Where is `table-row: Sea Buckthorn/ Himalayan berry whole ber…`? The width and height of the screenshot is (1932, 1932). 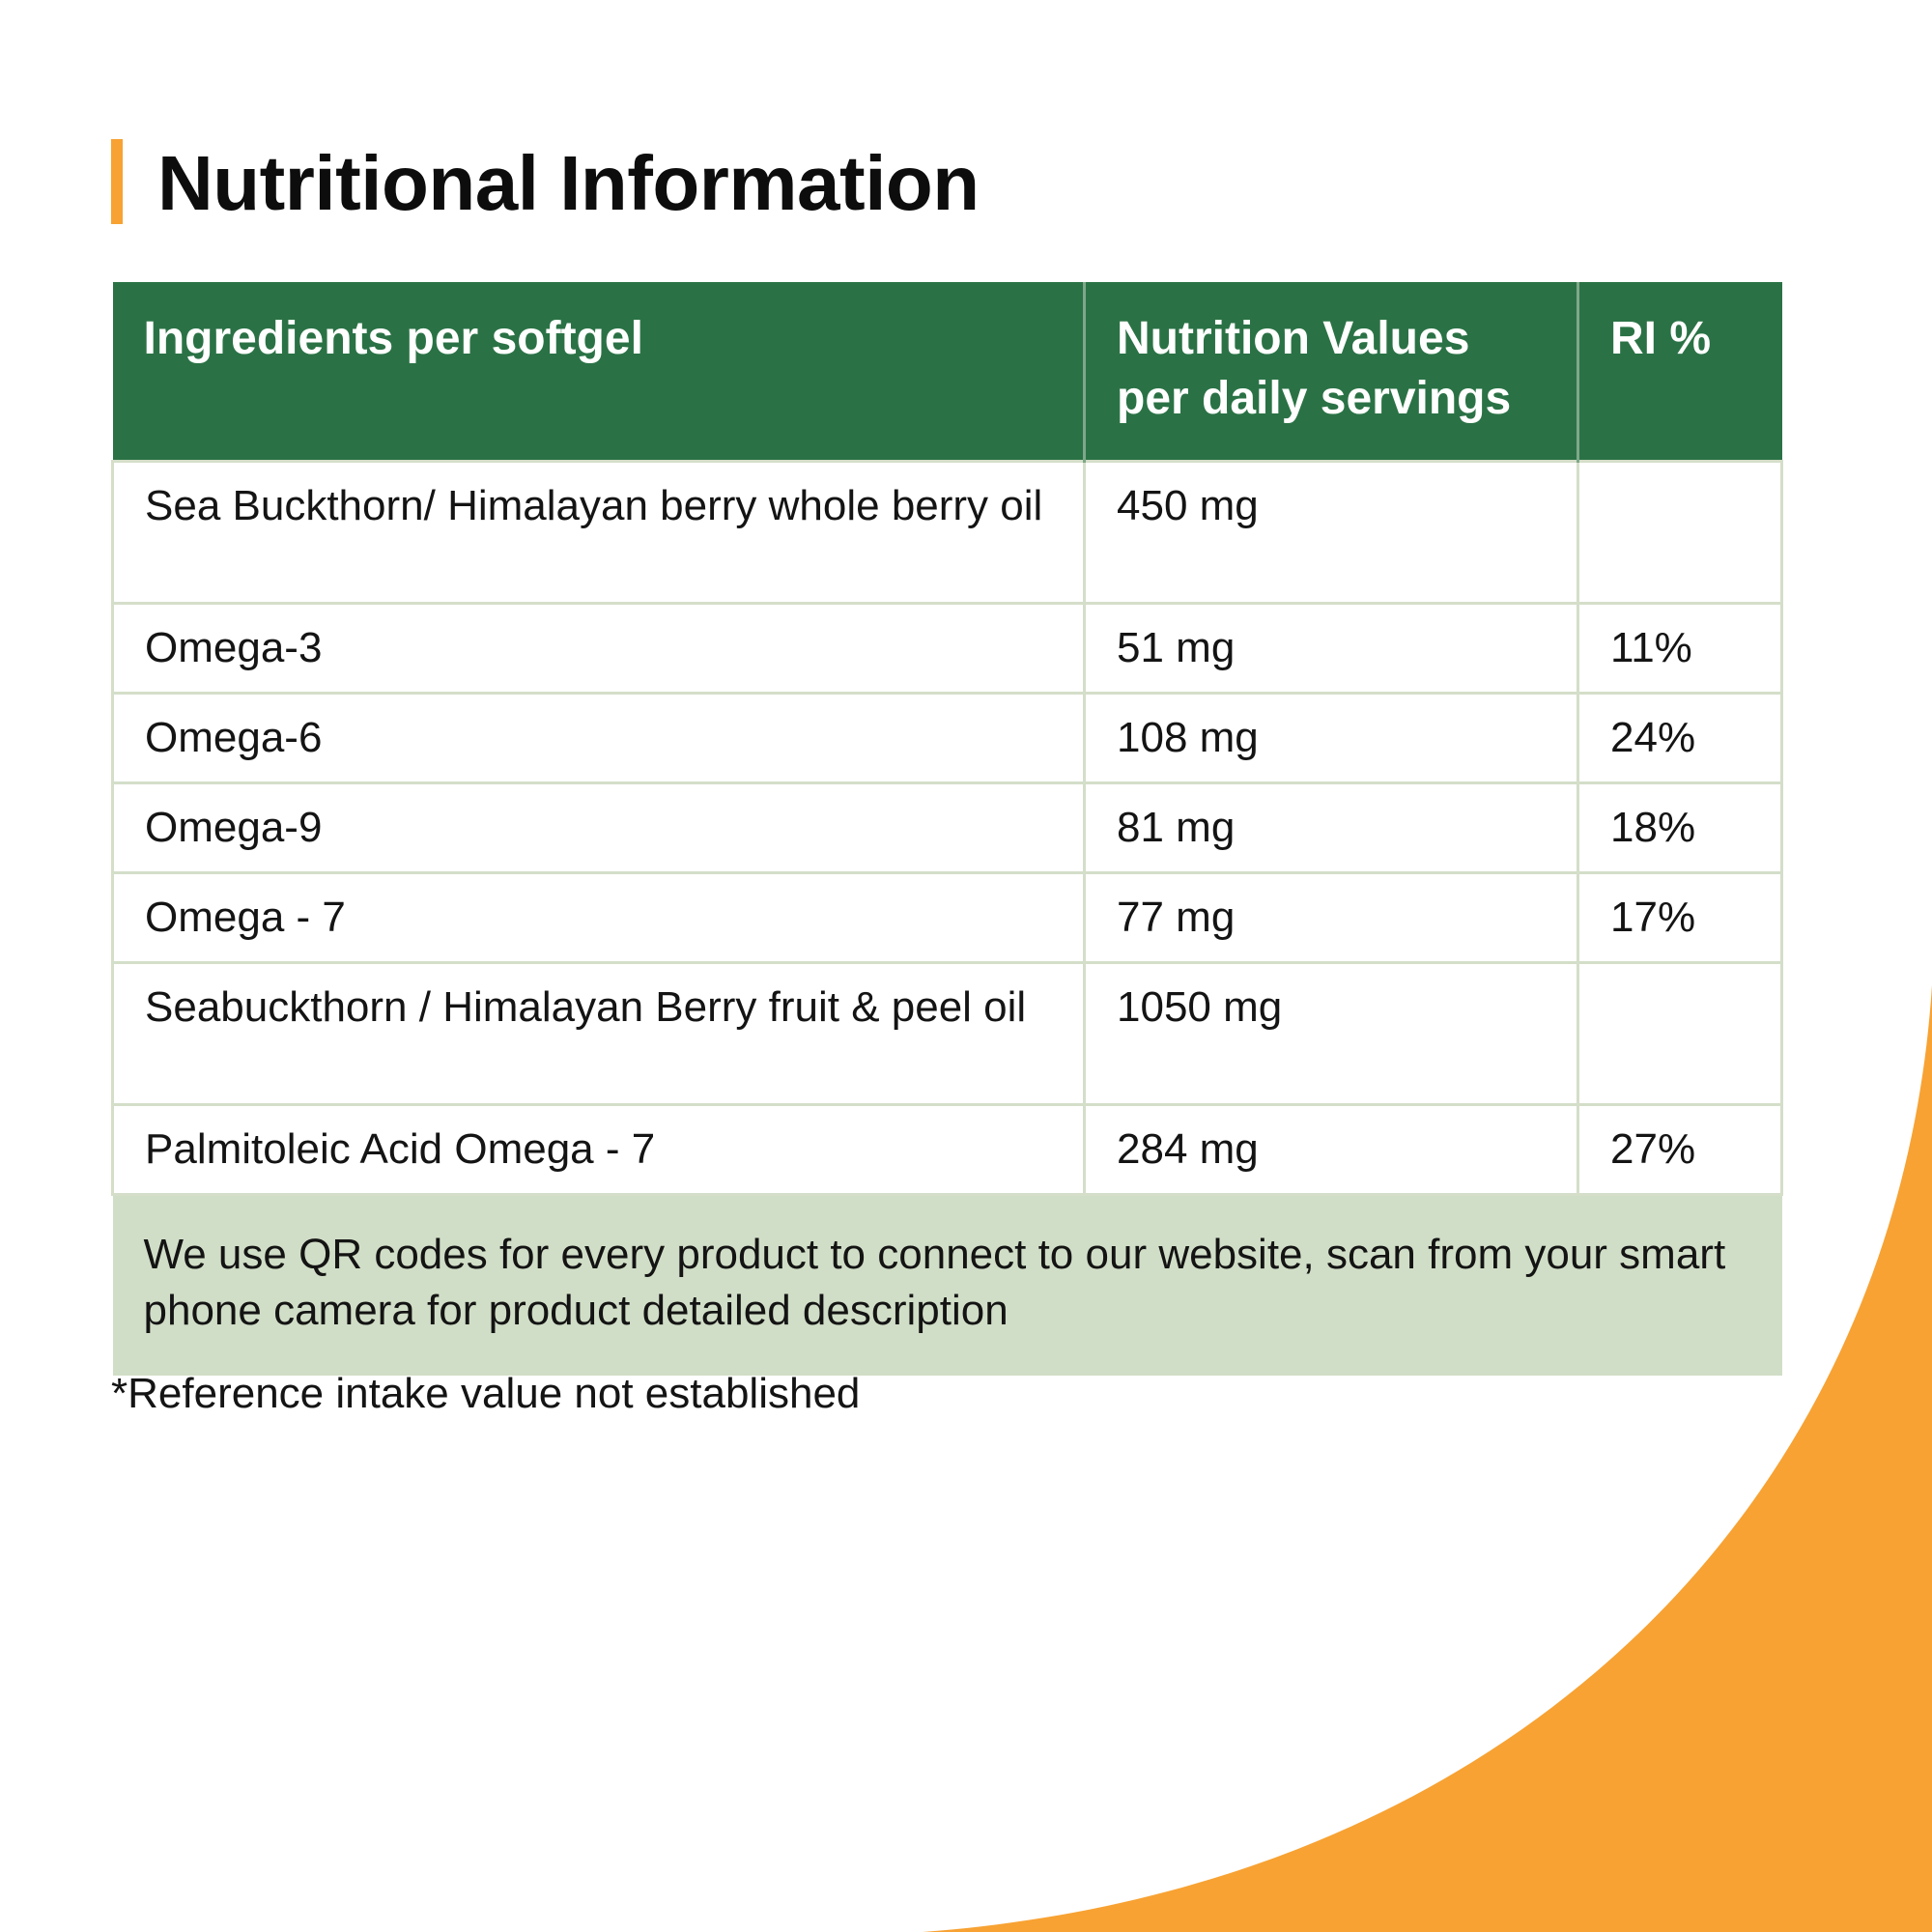
table-row: Sea Buckthorn/ Himalayan berry whole ber… is located at coordinates (947, 532).